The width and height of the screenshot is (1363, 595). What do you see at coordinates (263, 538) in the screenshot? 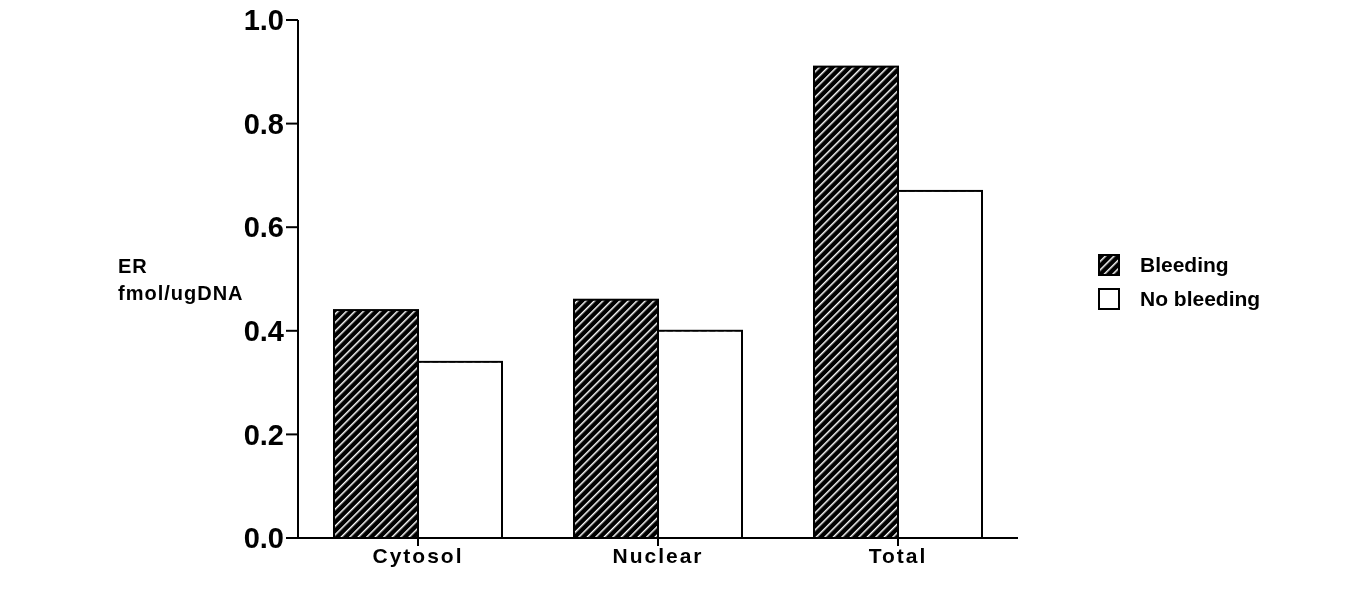
I see `y-tick-label: 0.0` at bounding box center [263, 538].